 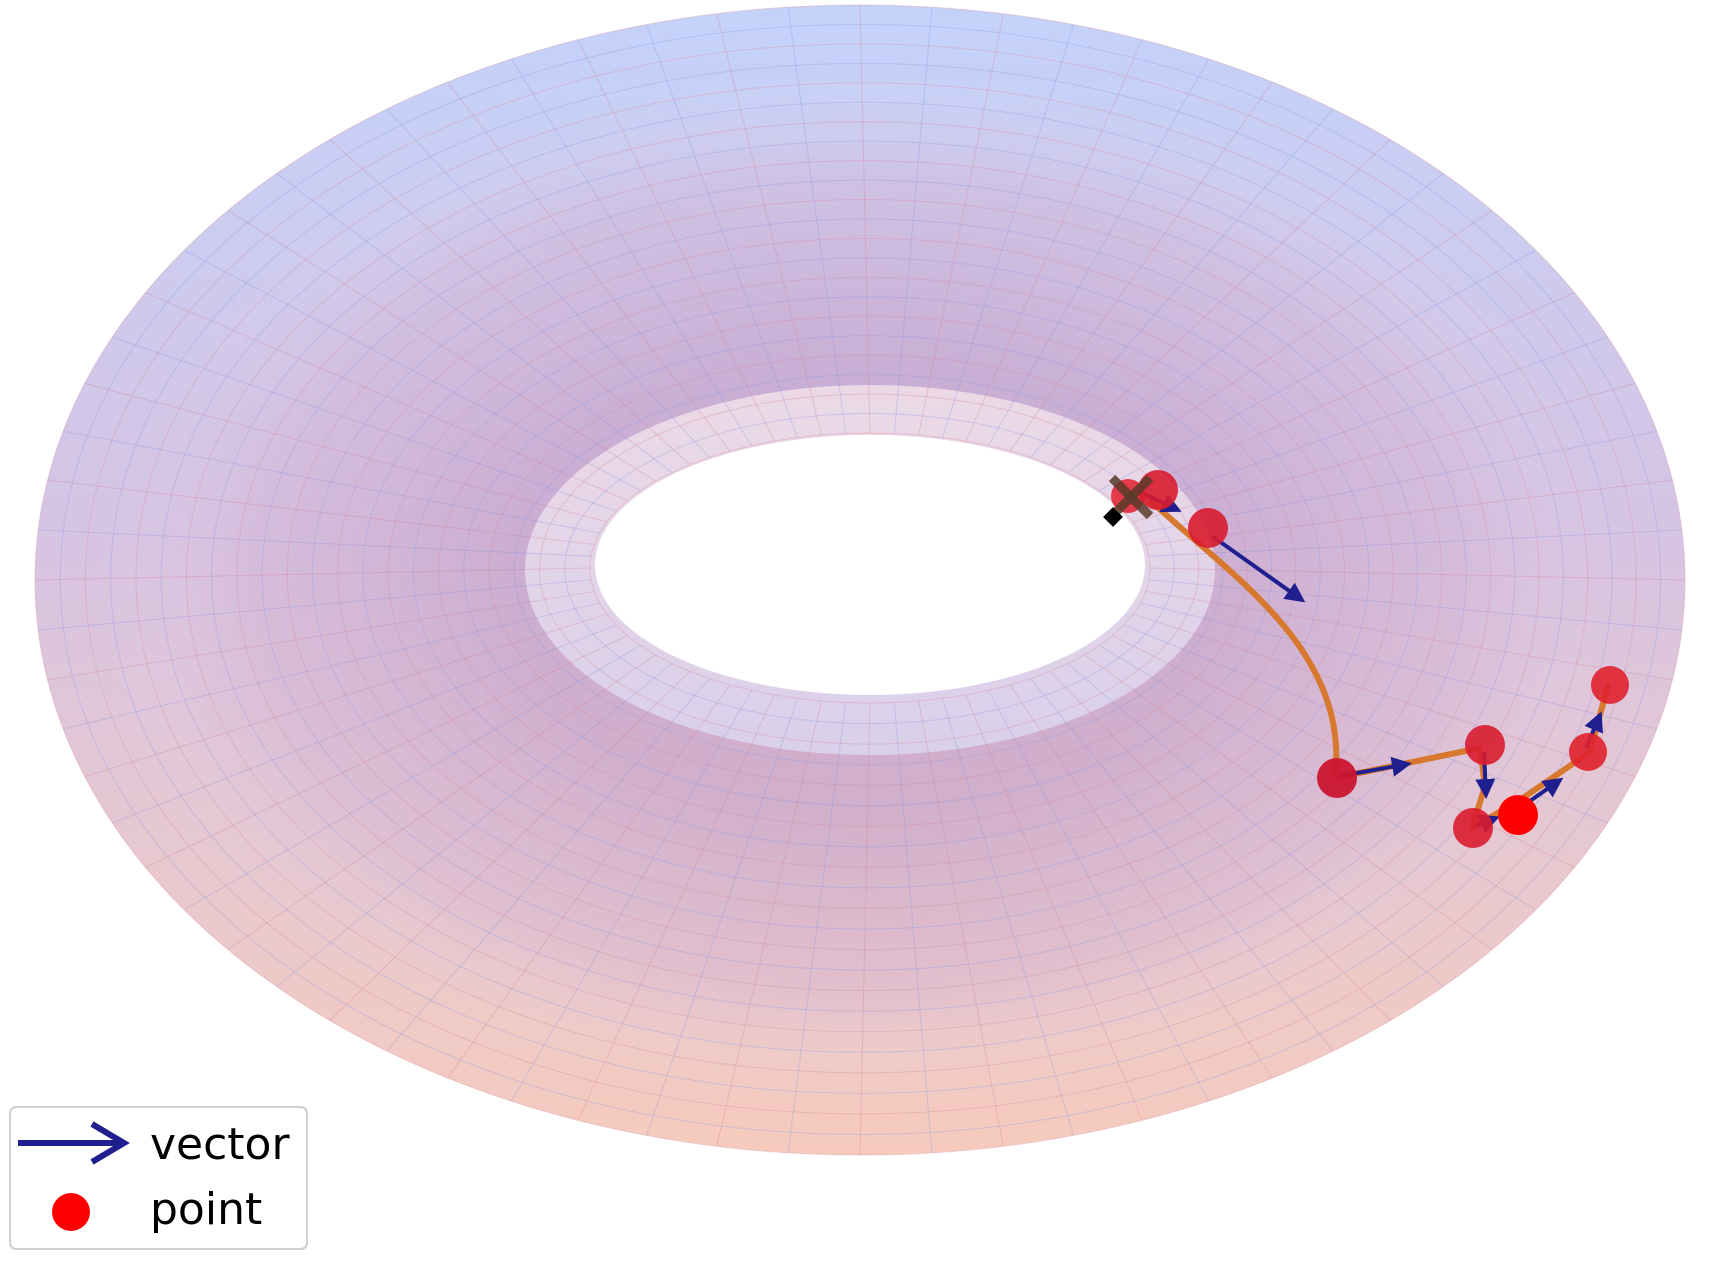 What do you see at coordinates (158, 1178) in the screenshot?
I see `legend: vector point` at bounding box center [158, 1178].